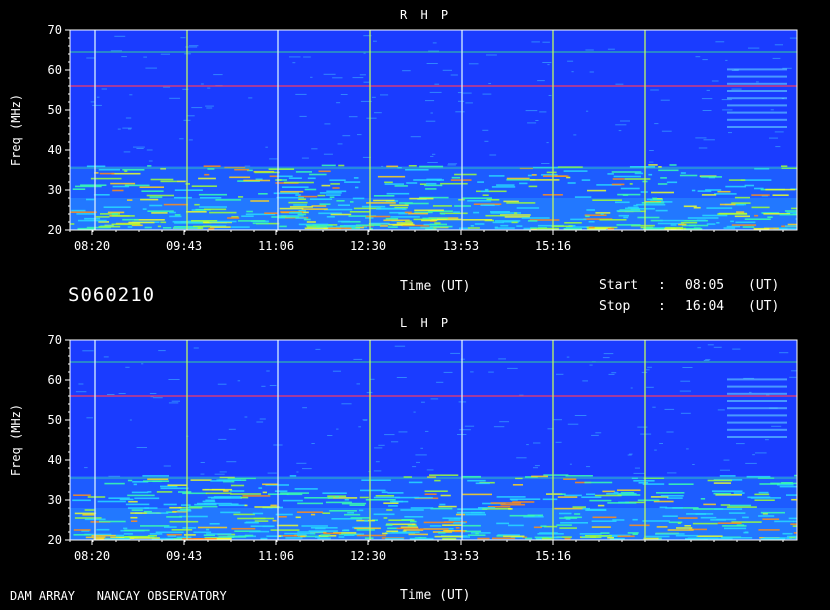 Image resolution: width=830 pixels, height=610 pixels. I want to click on y-tick-label: 20, so click(55, 540).